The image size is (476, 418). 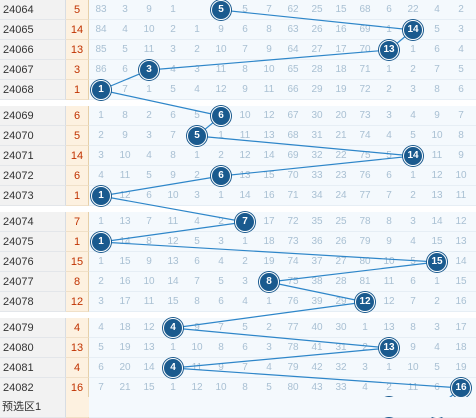 What do you see at coordinates (293, 281) in the screenshot?
I see `omission-cell: 75` at bounding box center [293, 281].